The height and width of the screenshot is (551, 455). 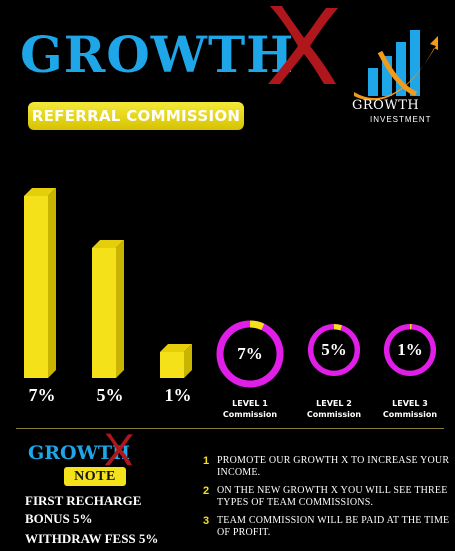 What do you see at coordinates (410, 414) in the screenshot?
I see `level-3-sub: Commission` at bounding box center [410, 414].